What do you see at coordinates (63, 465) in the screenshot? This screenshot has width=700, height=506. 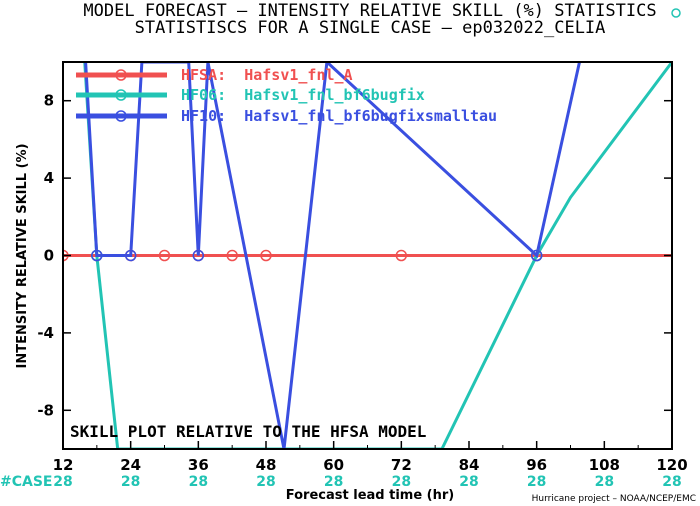 I see `x-tick-label: 12` at bounding box center [63, 465].